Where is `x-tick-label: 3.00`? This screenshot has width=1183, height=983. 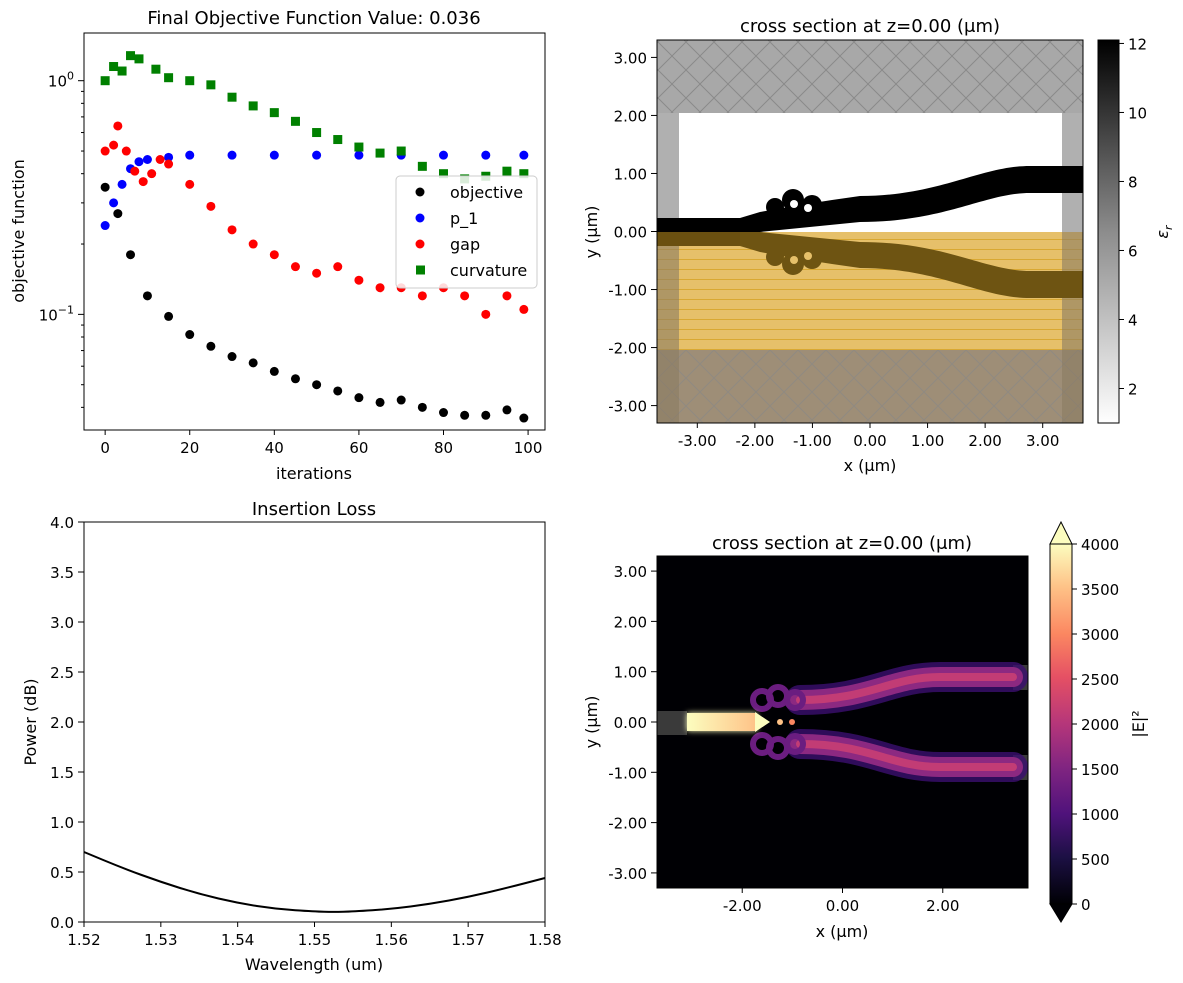 x-tick-label: 3.00 is located at coordinates (1042, 441).